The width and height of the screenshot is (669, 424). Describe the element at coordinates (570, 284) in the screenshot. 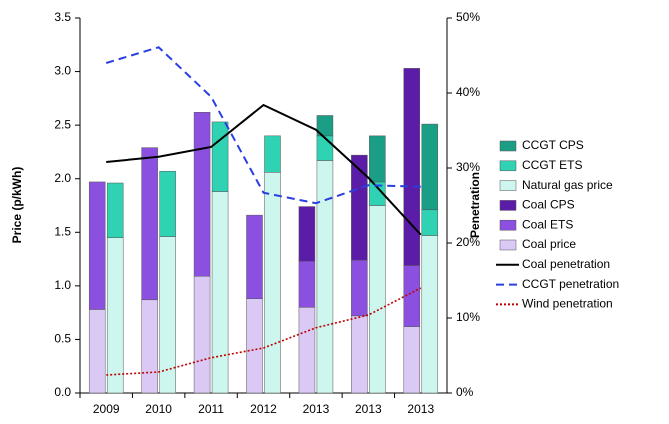

I see `legend-label: CCGT penetration` at that location.